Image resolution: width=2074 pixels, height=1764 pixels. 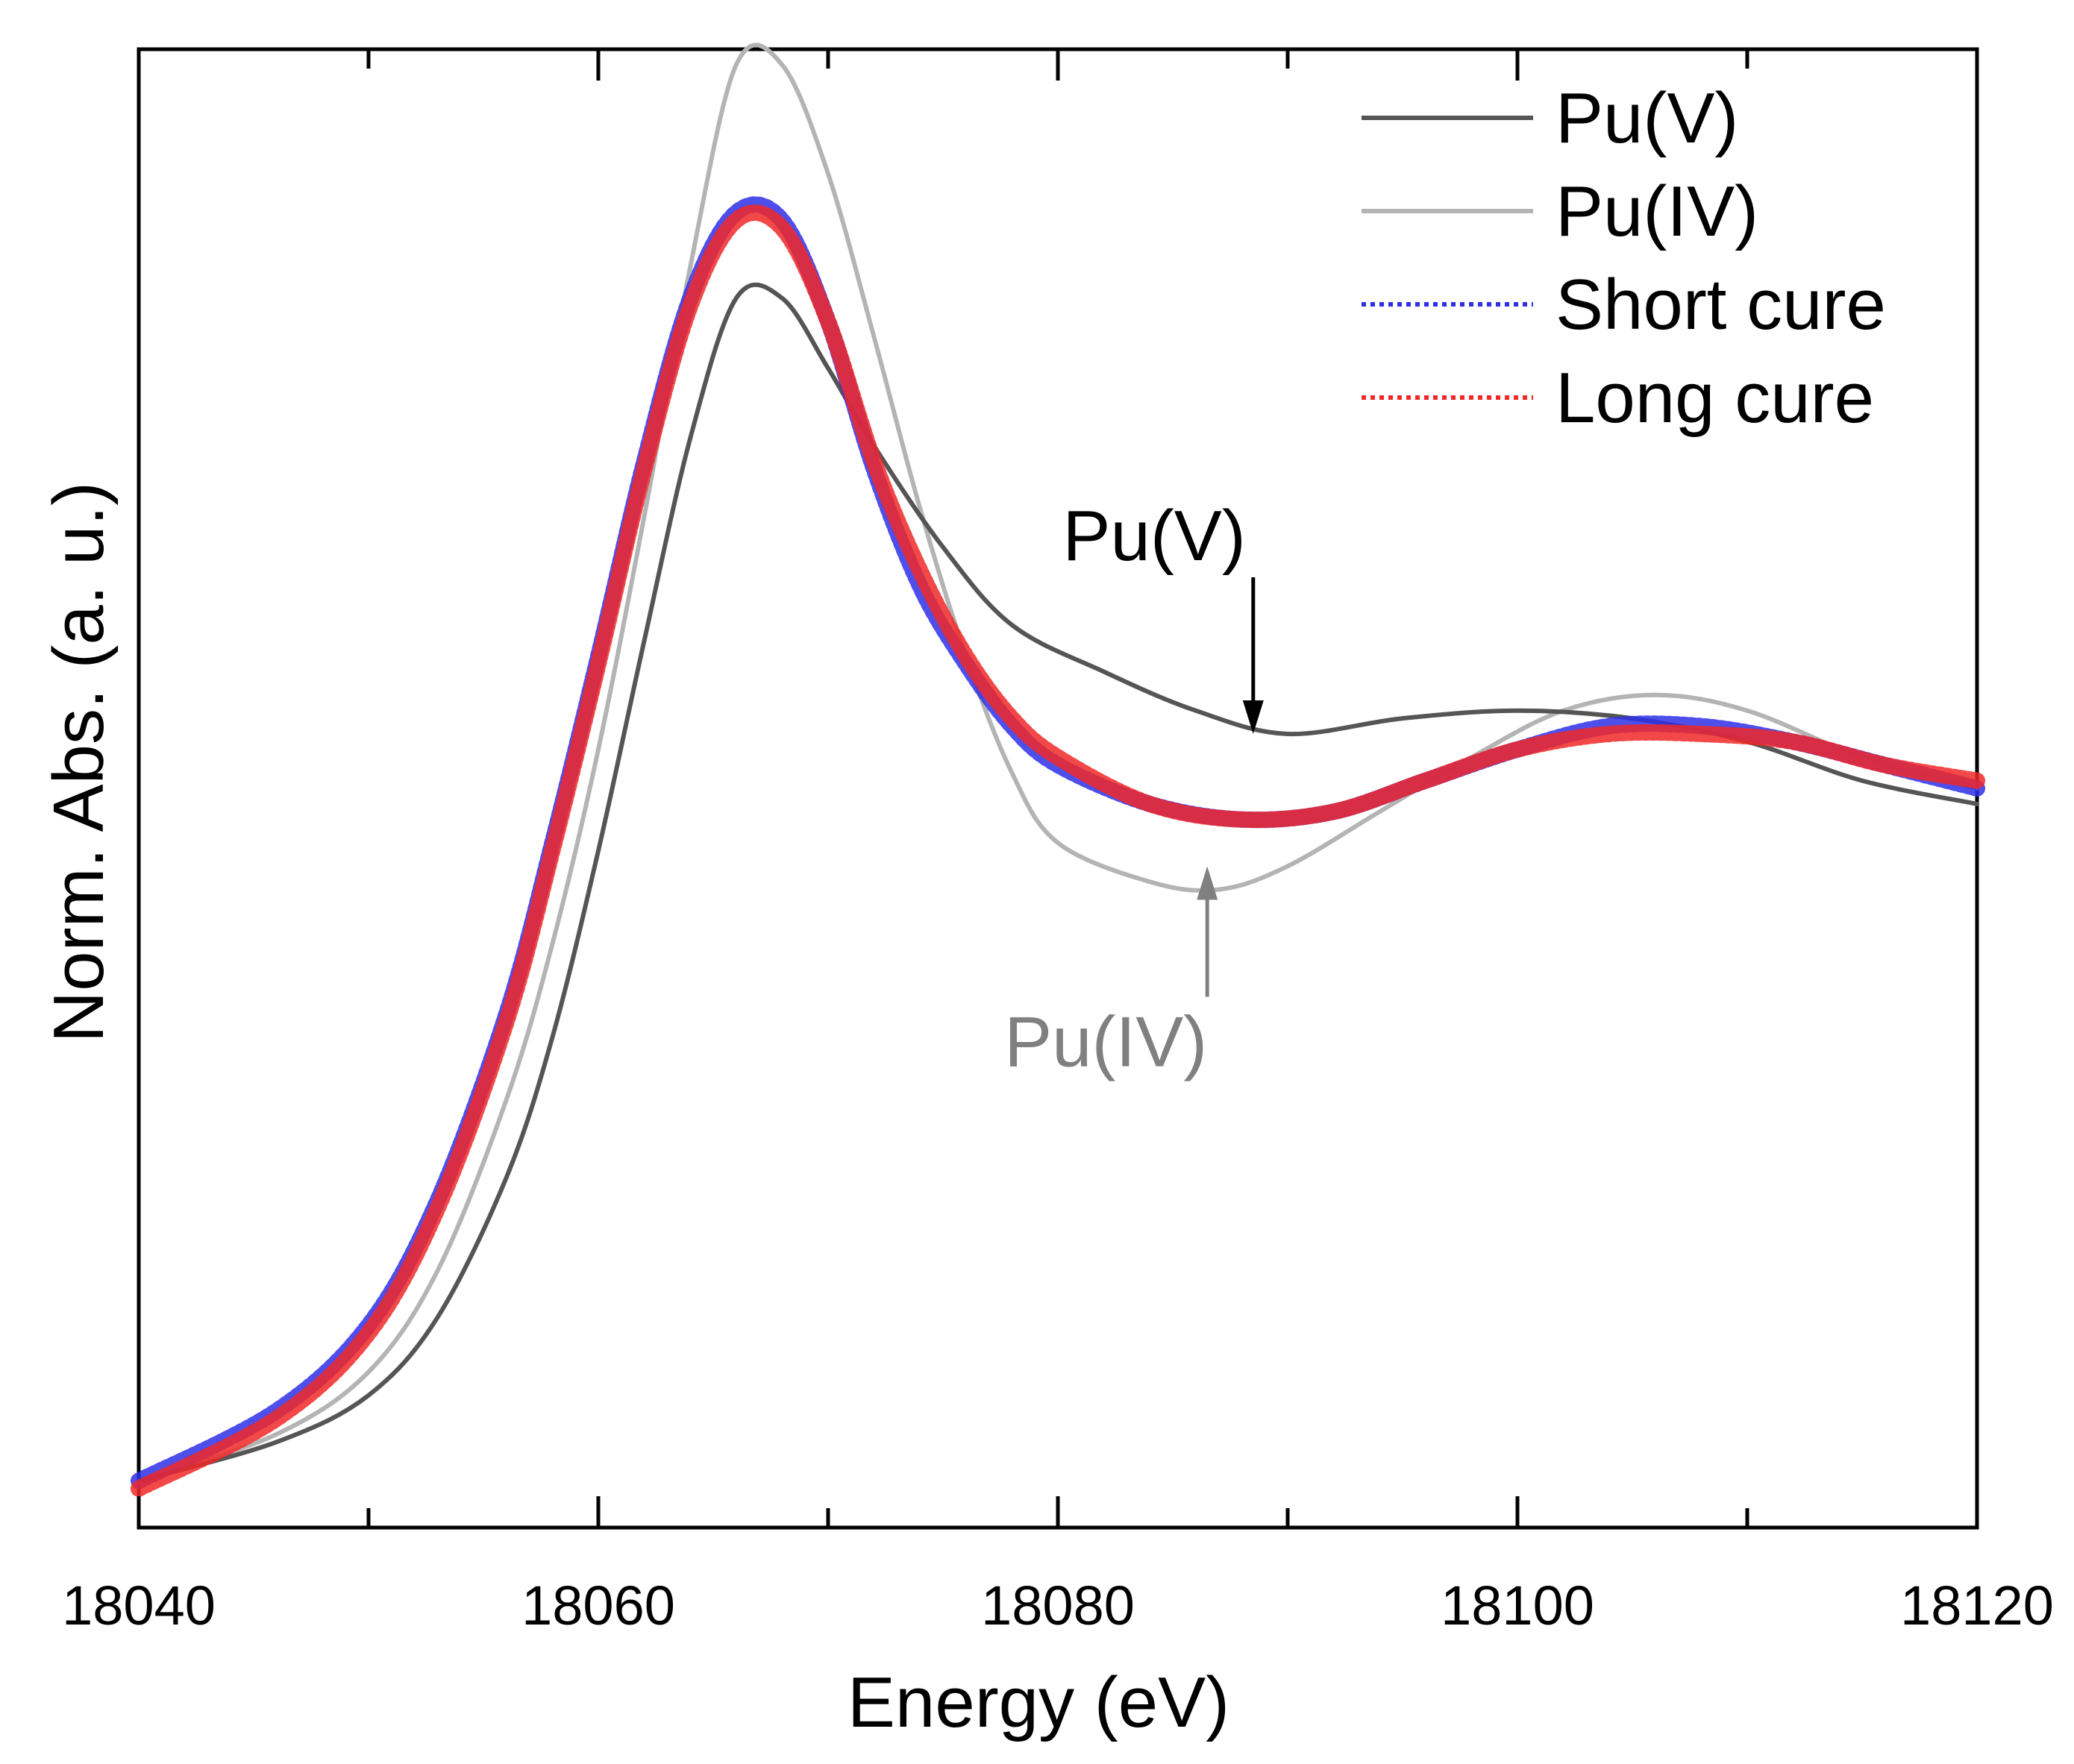 What do you see at coordinates (598, 1605) in the screenshot?
I see `x-tick-label: 18060` at bounding box center [598, 1605].